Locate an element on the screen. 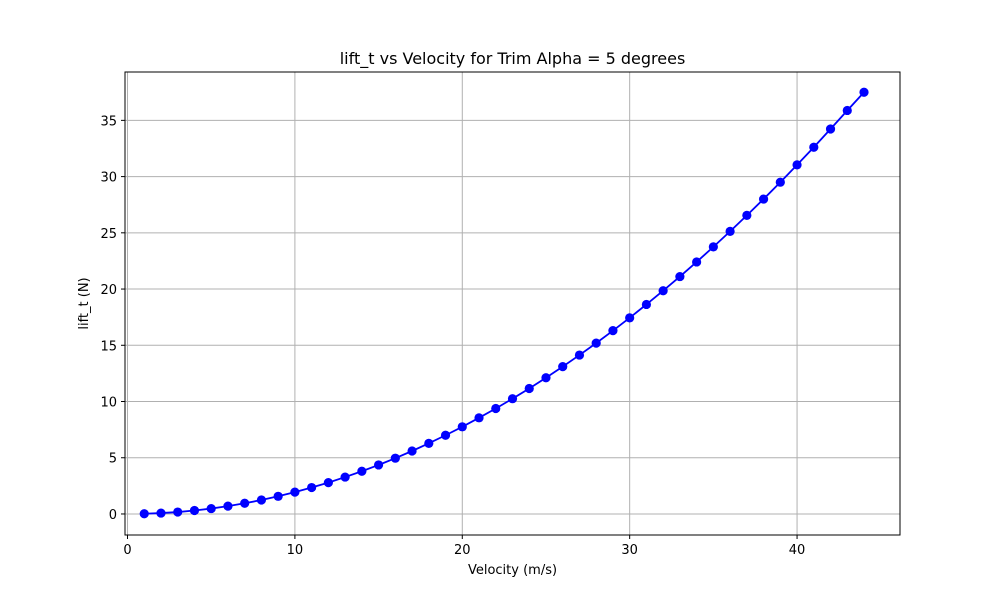  x-tick-label: 10 is located at coordinates (295, 550).